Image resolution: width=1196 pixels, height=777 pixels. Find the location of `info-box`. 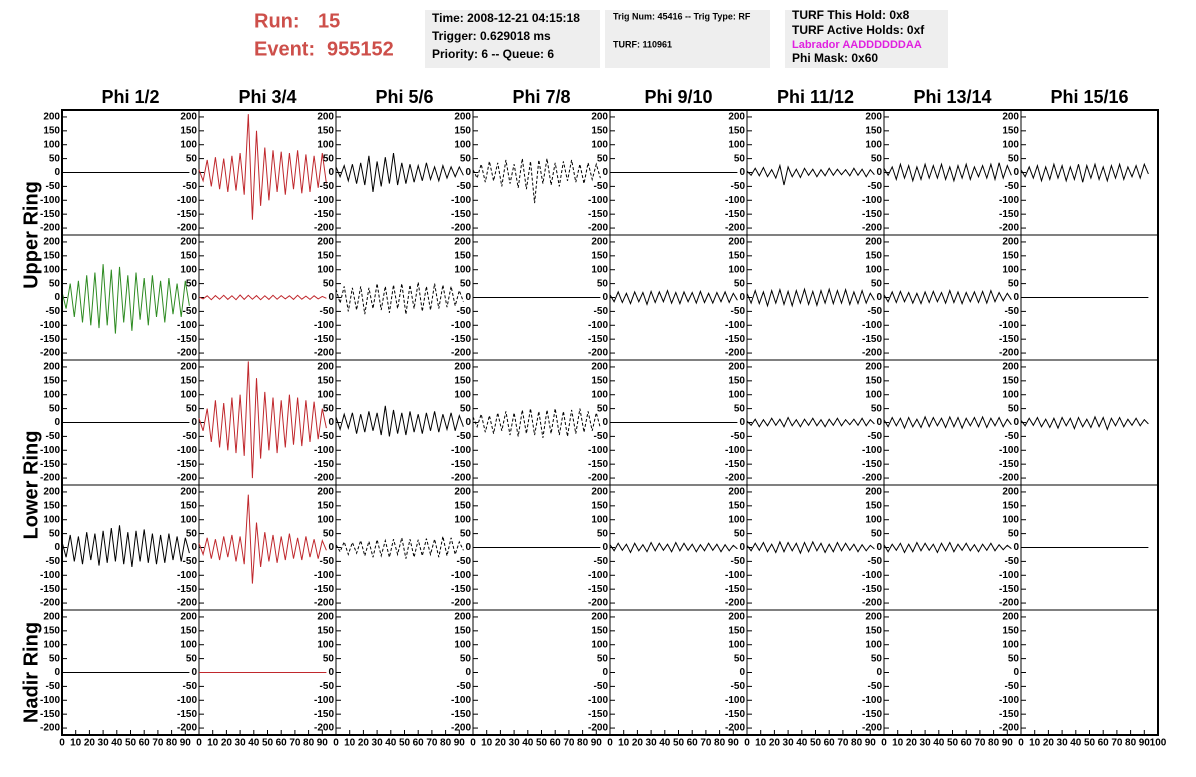

info-box is located at coordinates (866, 39).